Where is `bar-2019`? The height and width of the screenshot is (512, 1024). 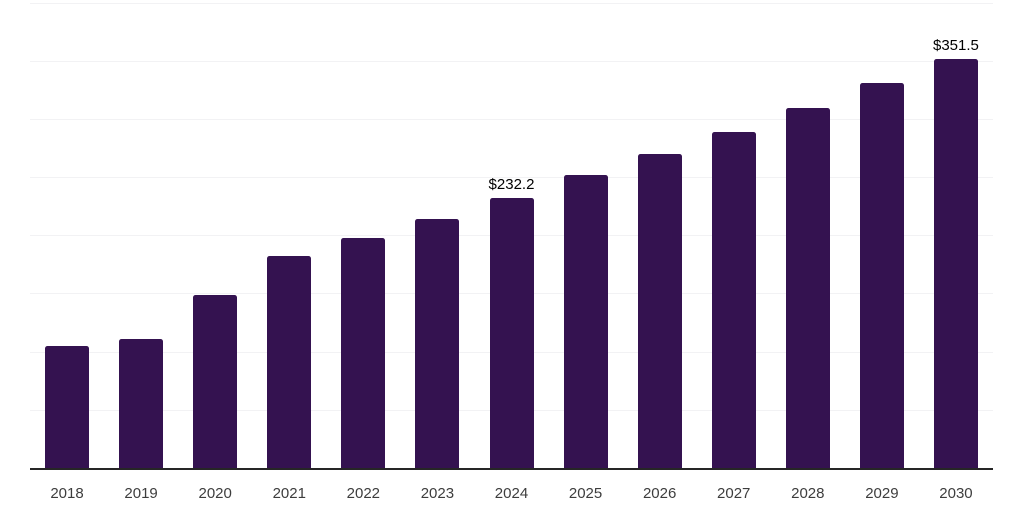 bar-2019 is located at coordinates (141, 403).